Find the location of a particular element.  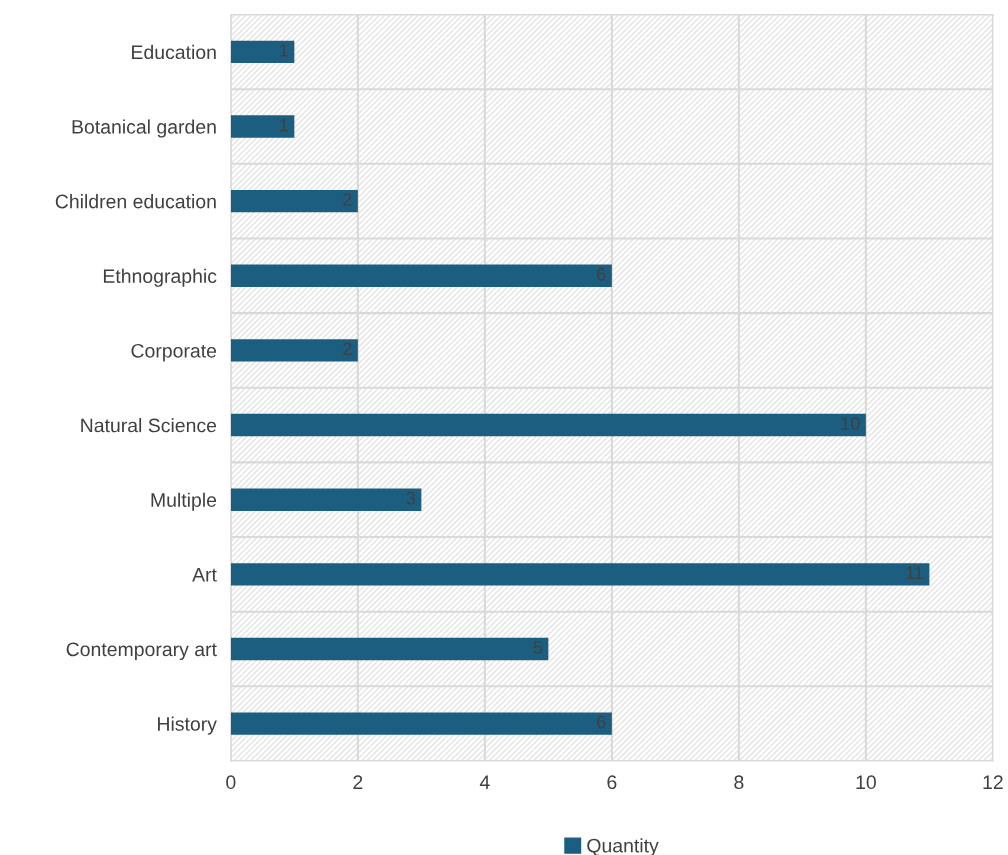

y-tick-label: Natural Science is located at coordinates (149, 425).